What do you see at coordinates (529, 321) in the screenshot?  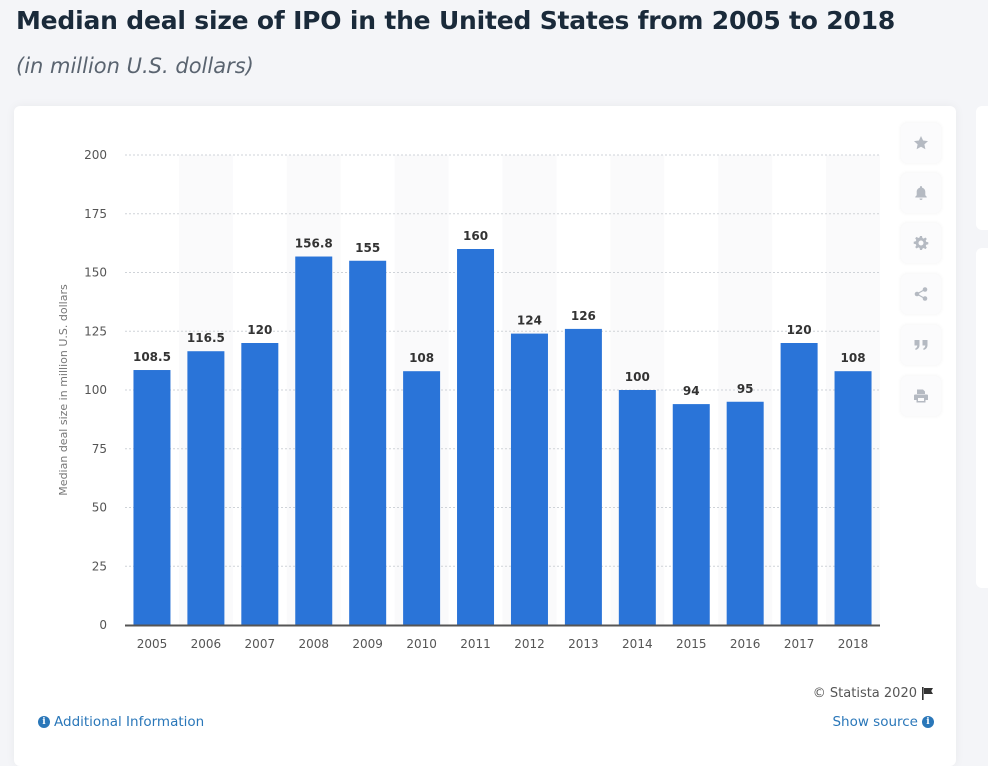 I see `data-label: 124` at bounding box center [529, 321].